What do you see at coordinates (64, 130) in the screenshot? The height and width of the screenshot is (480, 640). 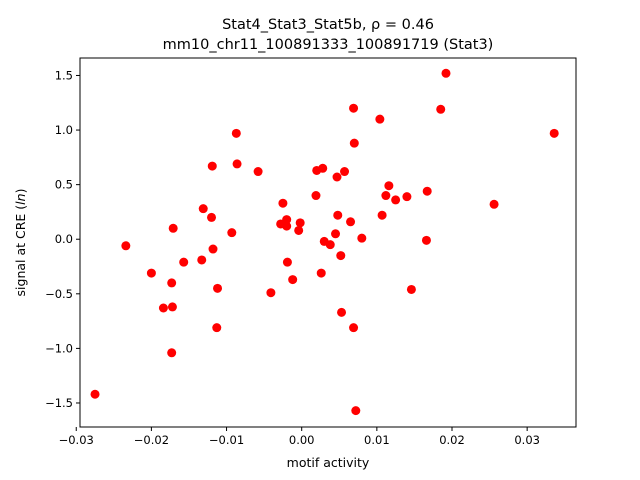 I see `y-tick-label: 1.0` at bounding box center [64, 130].